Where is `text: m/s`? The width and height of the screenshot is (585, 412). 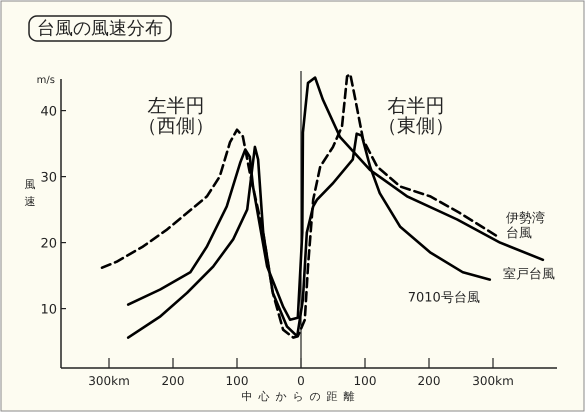
text: m/s is located at coordinates (45, 80).